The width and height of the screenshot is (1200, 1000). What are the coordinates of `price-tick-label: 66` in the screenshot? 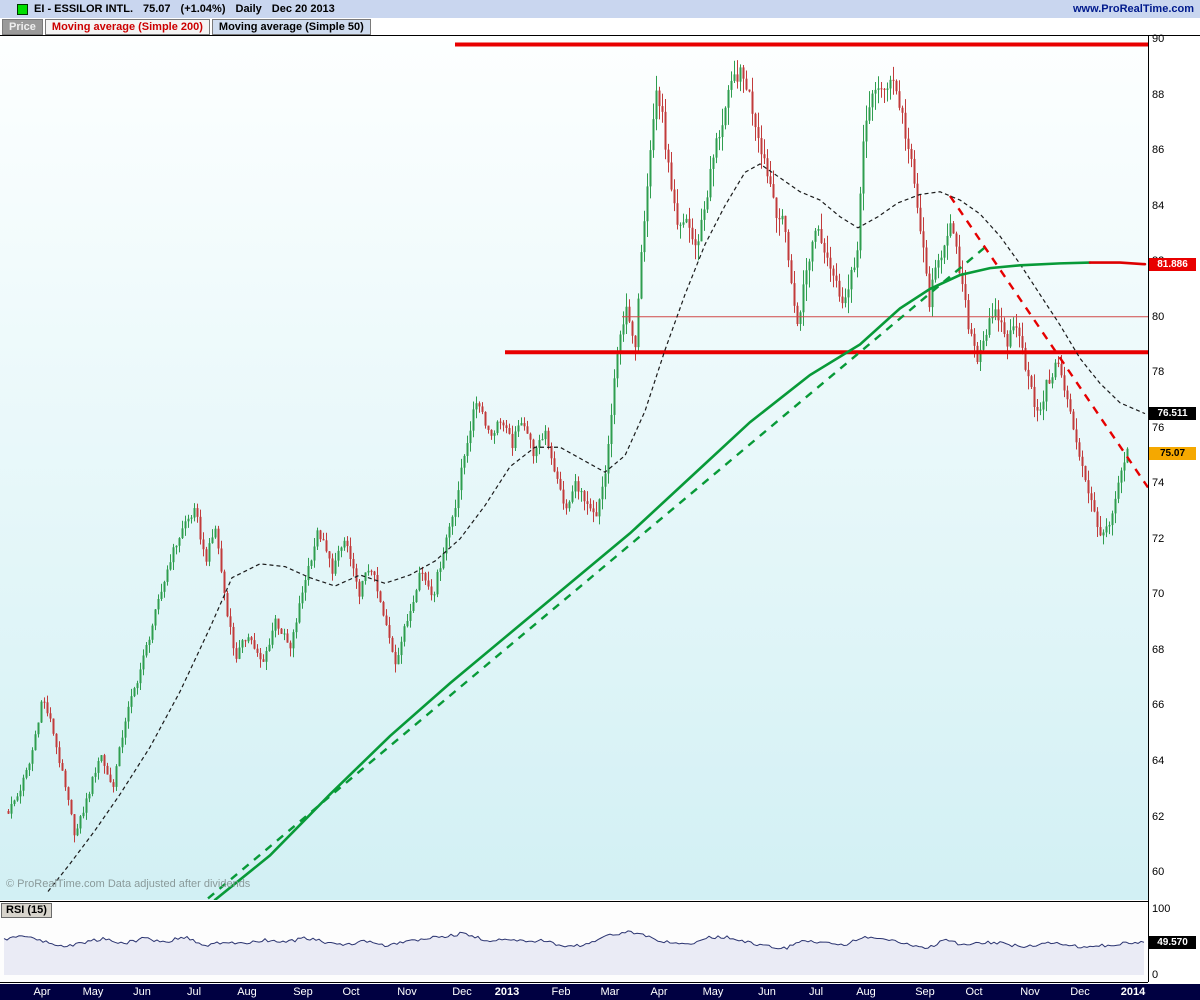 It's located at (1158, 705).